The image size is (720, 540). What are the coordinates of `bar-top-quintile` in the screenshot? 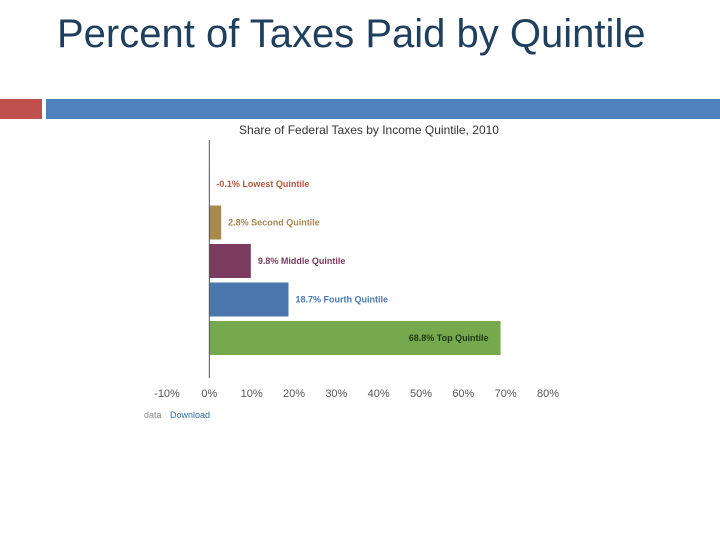 It's located at (355, 338).